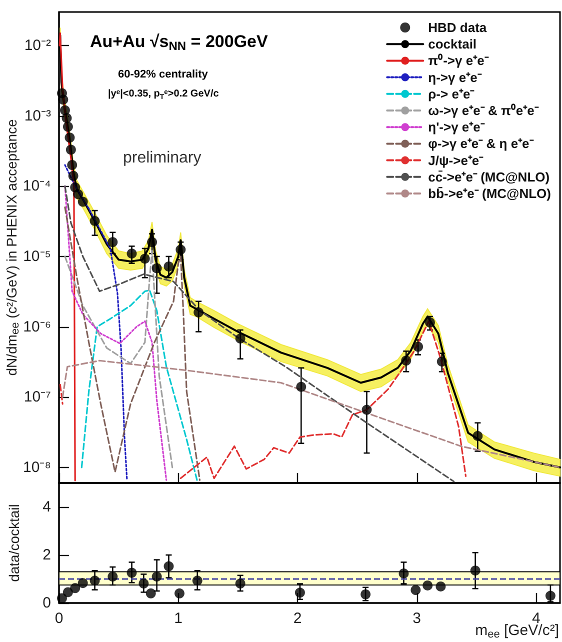 The width and height of the screenshot is (562, 642). Describe the element at coordinates (452, 44) in the screenshot. I see `legend-label: cocktail` at that location.